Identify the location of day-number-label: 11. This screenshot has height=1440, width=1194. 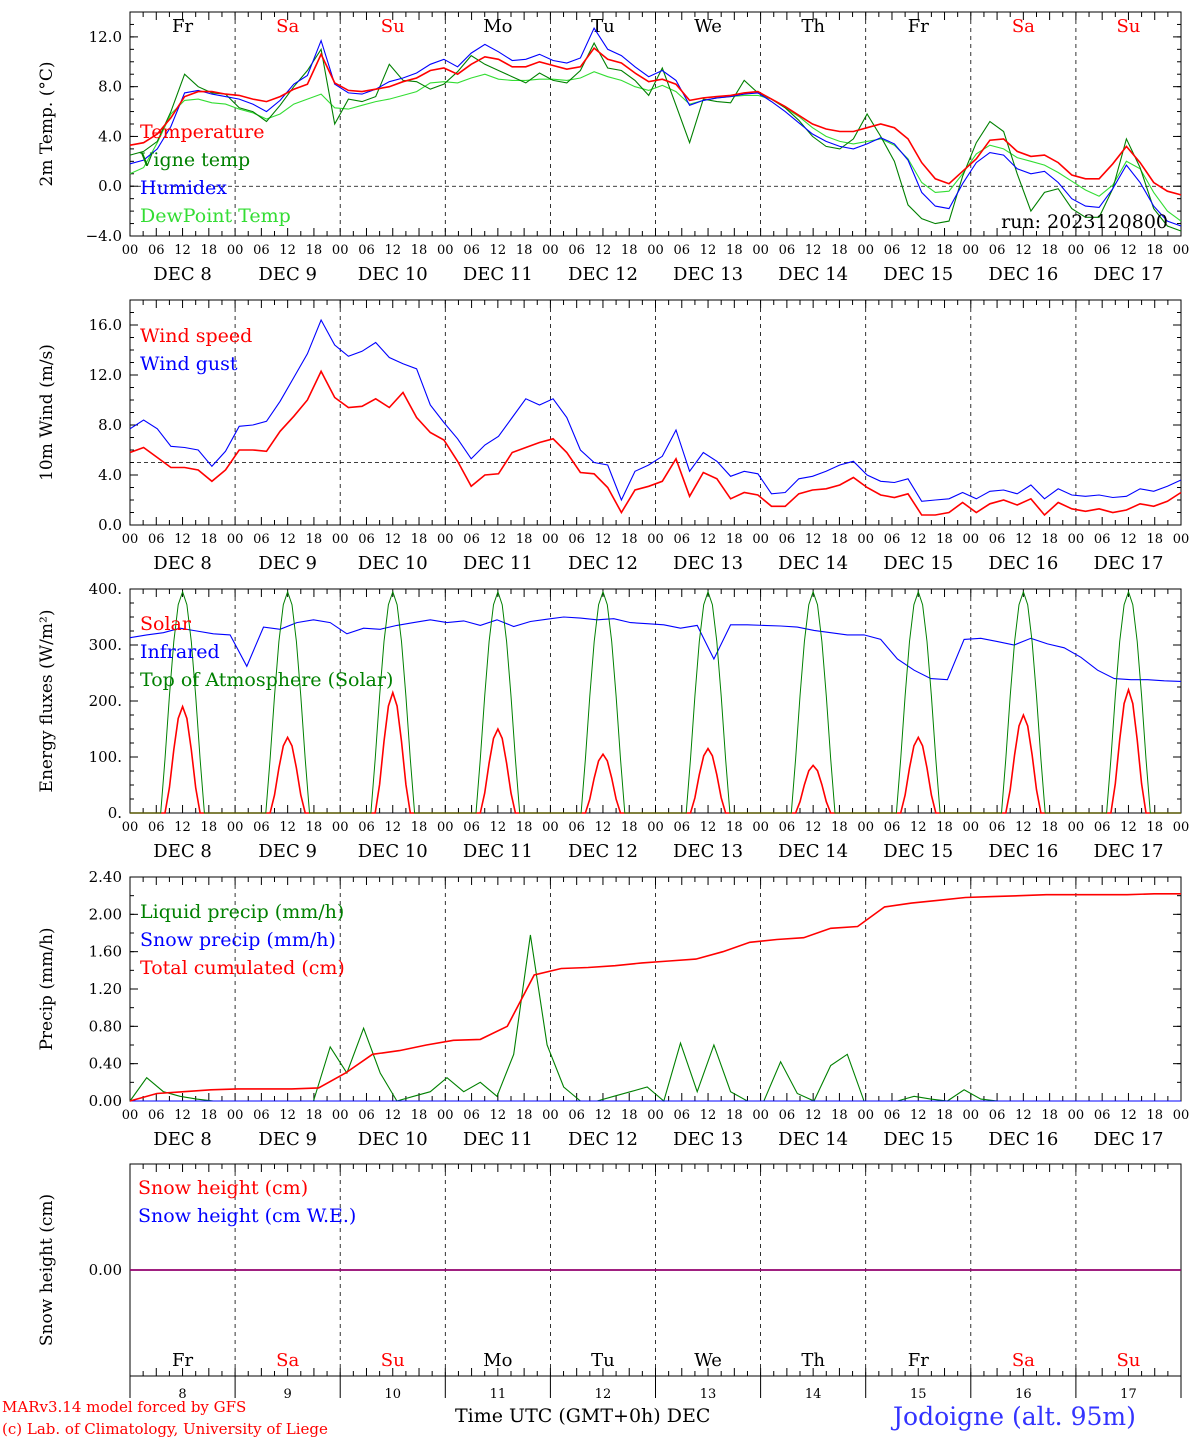
(498, 1394).